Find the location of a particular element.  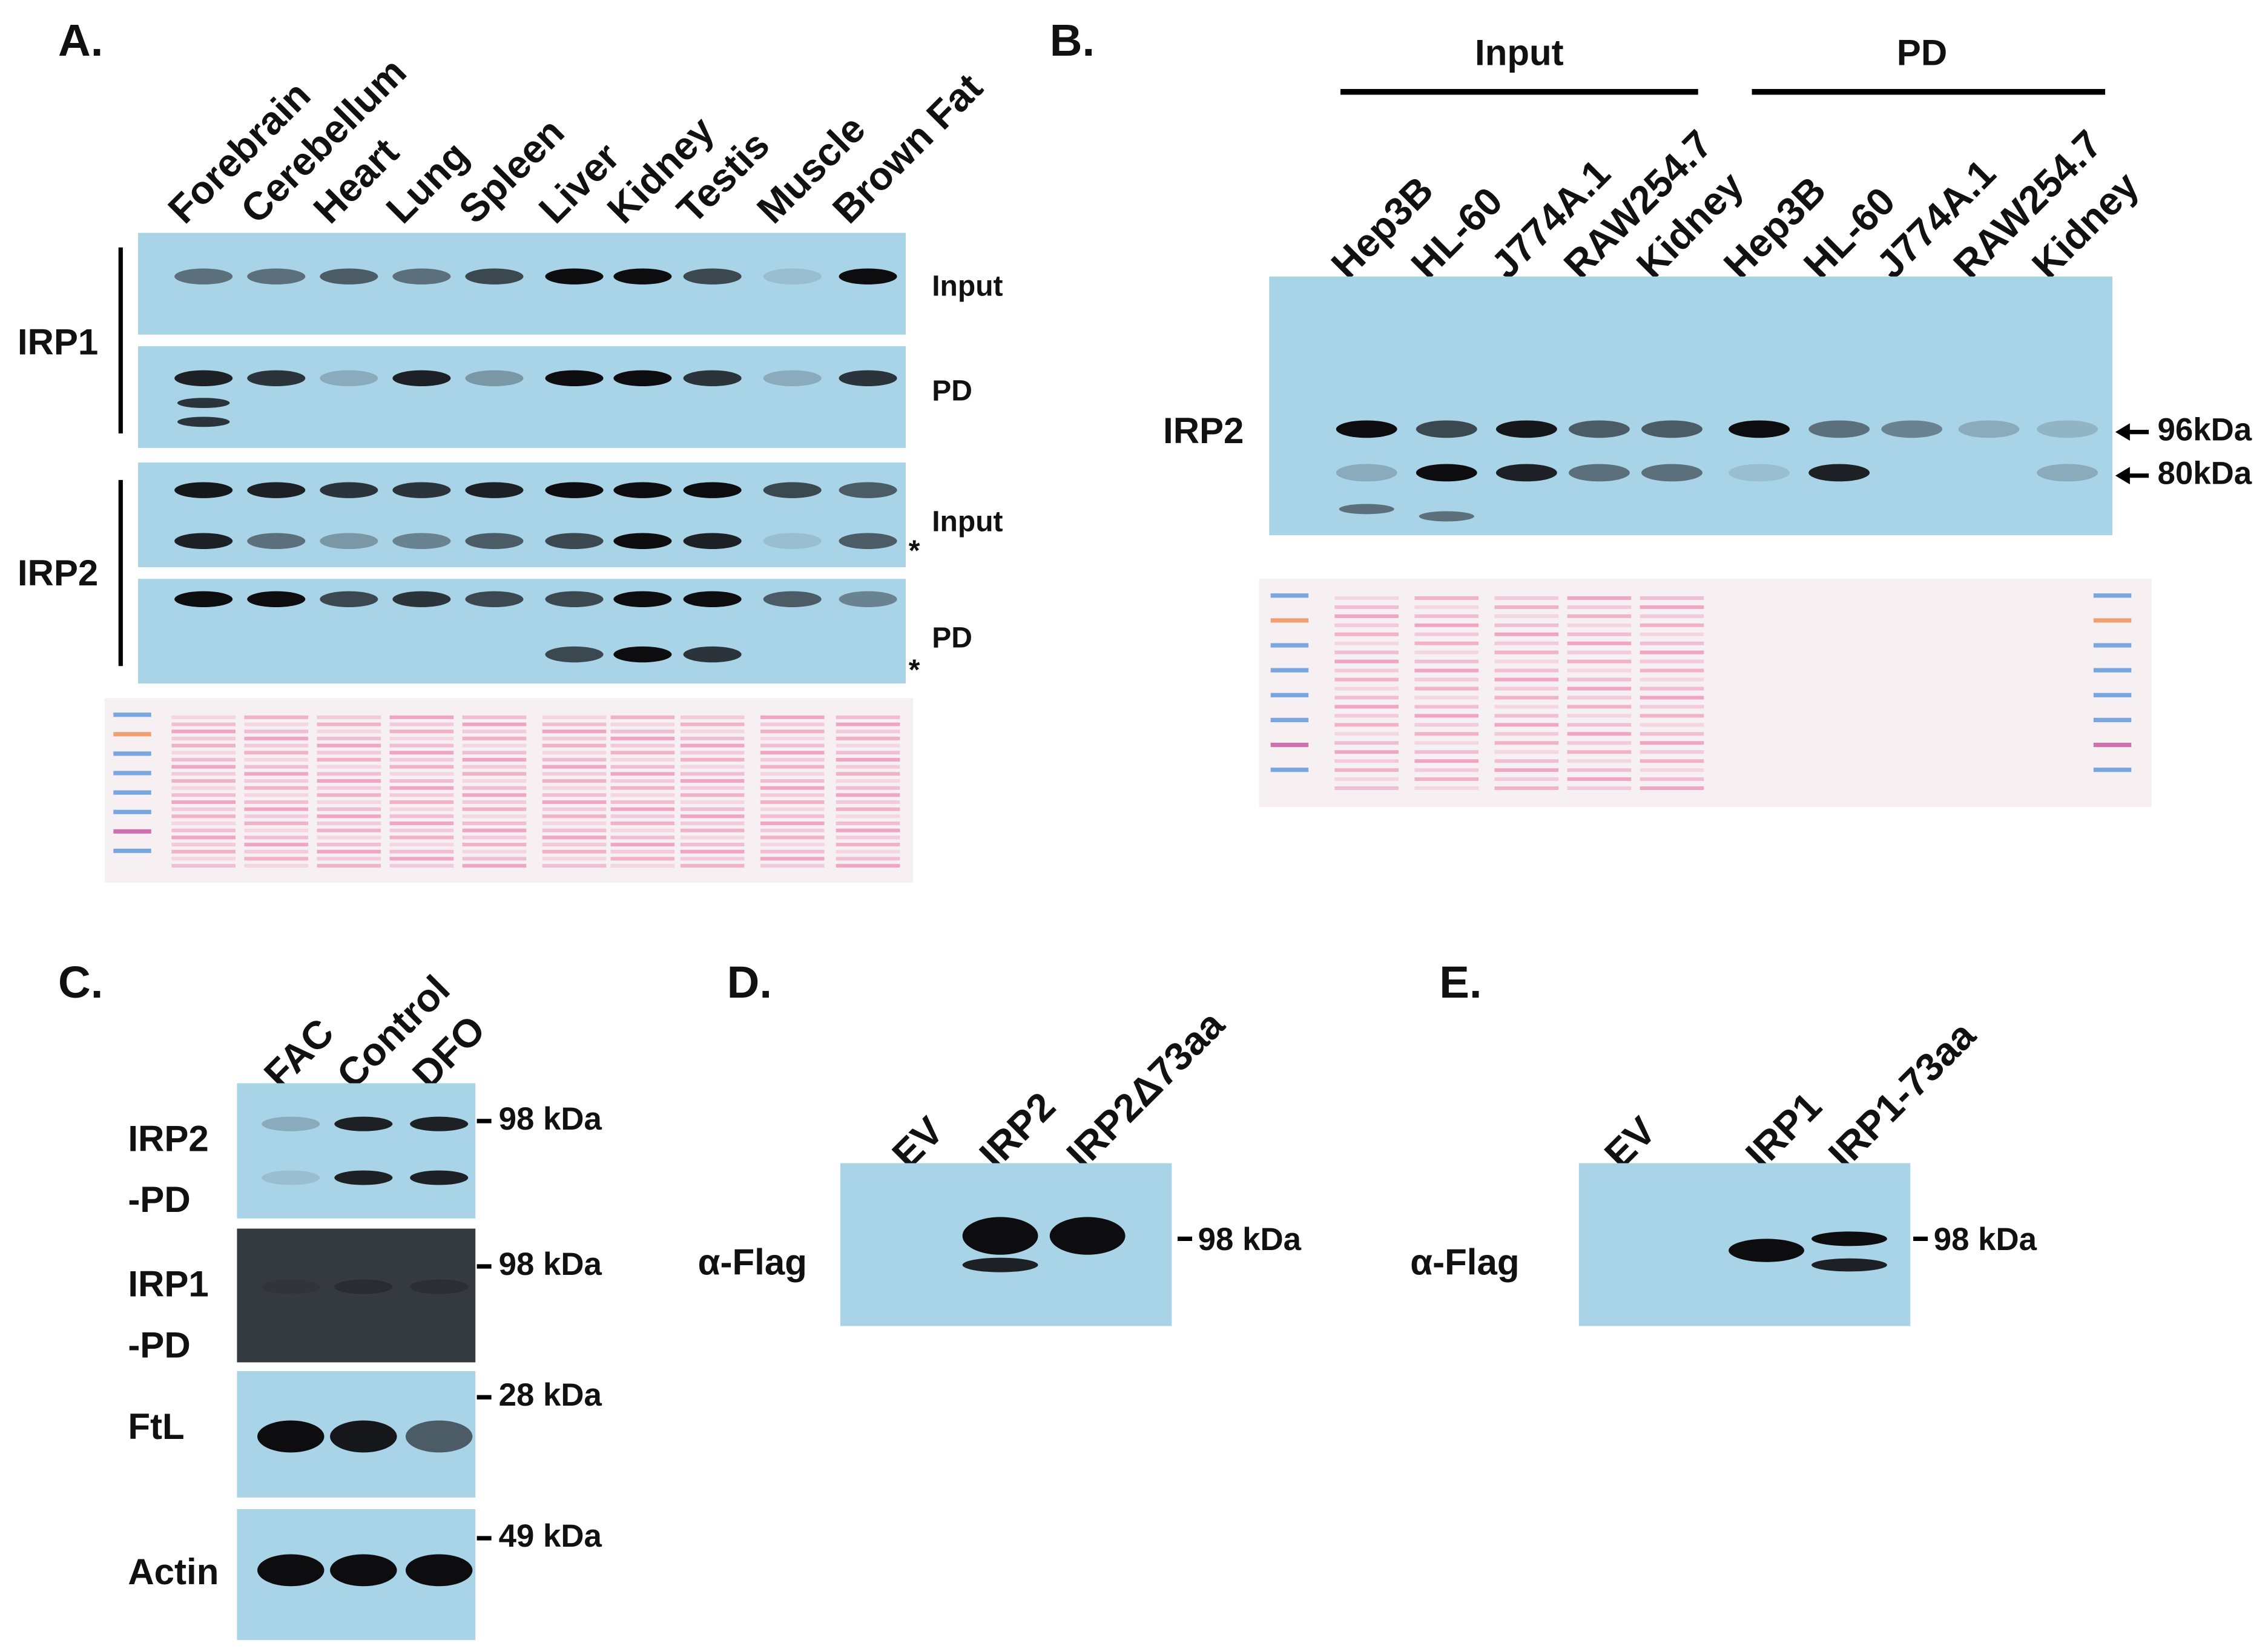

panel-letter: D. is located at coordinates (749, 982).